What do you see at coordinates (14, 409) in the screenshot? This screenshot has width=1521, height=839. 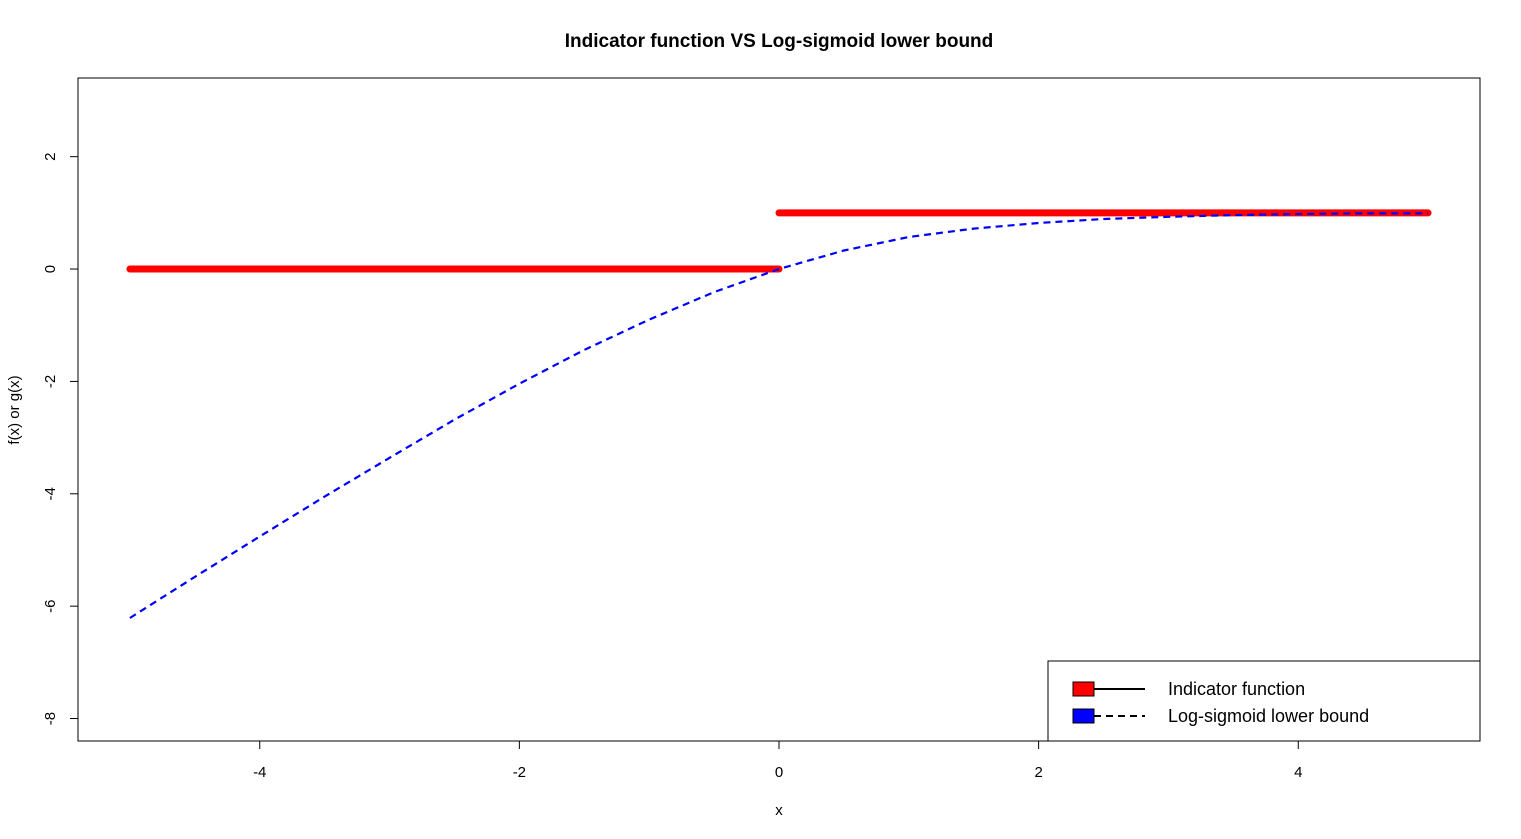 I see `y-axis-label: f(x) or g(x)` at bounding box center [14, 409].